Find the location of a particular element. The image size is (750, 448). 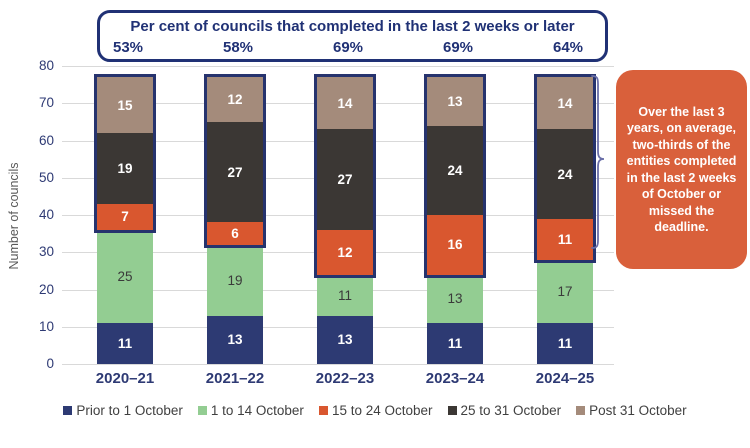

x-axis-label: 2022–23 is located at coordinates (345, 378).